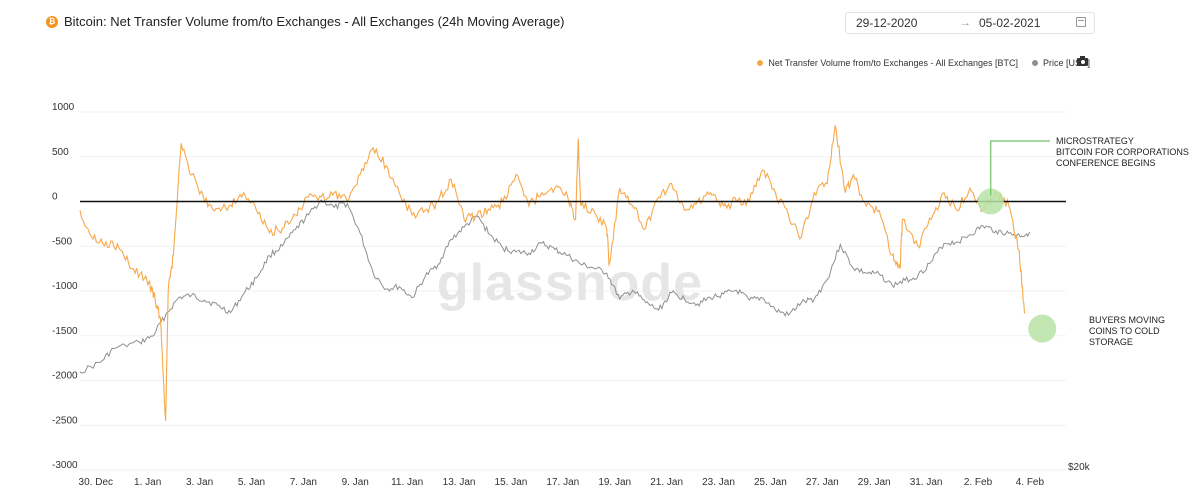  What do you see at coordinates (65, 465) in the screenshot?
I see `y-tick-label-8: -3000` at bounding box center [65, 465].